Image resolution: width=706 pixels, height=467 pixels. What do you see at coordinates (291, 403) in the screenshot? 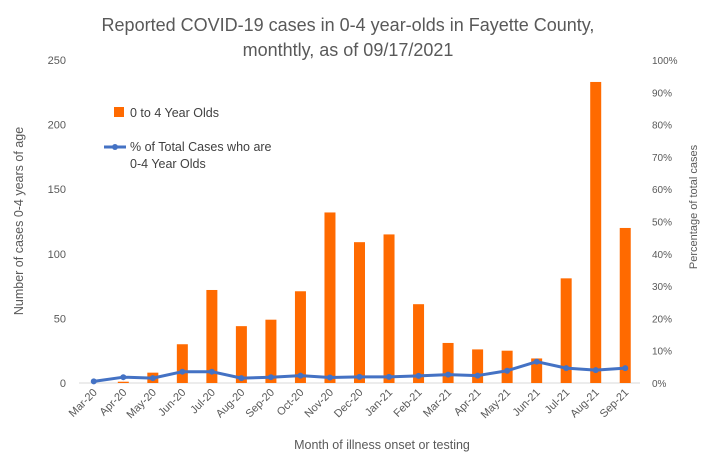
I see `x-tick-label: Oct-20` at bounding box center [291, 403].